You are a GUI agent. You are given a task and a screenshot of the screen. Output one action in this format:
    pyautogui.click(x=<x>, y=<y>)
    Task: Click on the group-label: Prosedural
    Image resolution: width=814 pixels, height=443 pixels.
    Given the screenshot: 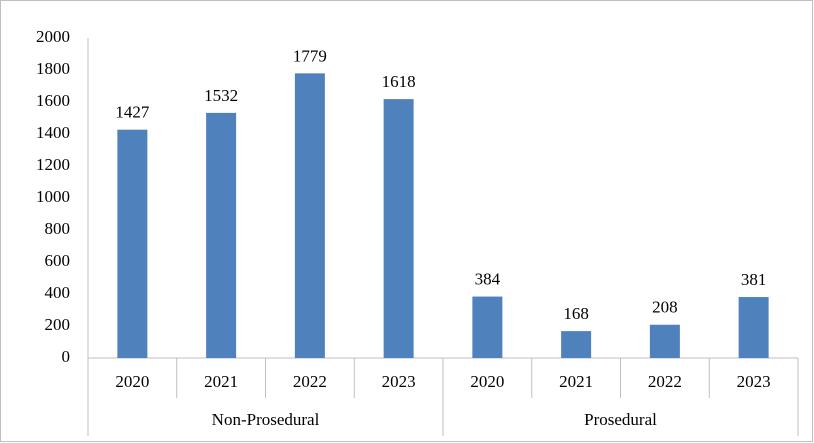 What is the action you would take?
    pyautogui.click(x=620, y=419)
    